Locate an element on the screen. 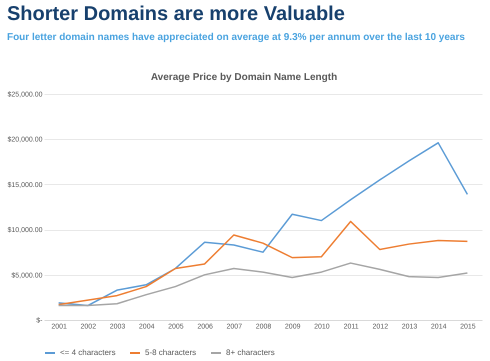 This screenshot has width=490, height=361. line-series is located at coordinates (263, 284).